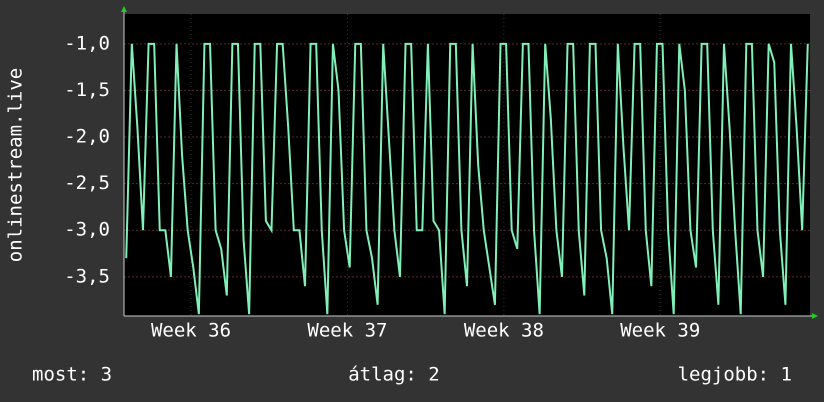  What do you see at coordinates (87, 90) in the screenshot?
I see `y-tick-label: -1,5` at bounding box center [87, 90].